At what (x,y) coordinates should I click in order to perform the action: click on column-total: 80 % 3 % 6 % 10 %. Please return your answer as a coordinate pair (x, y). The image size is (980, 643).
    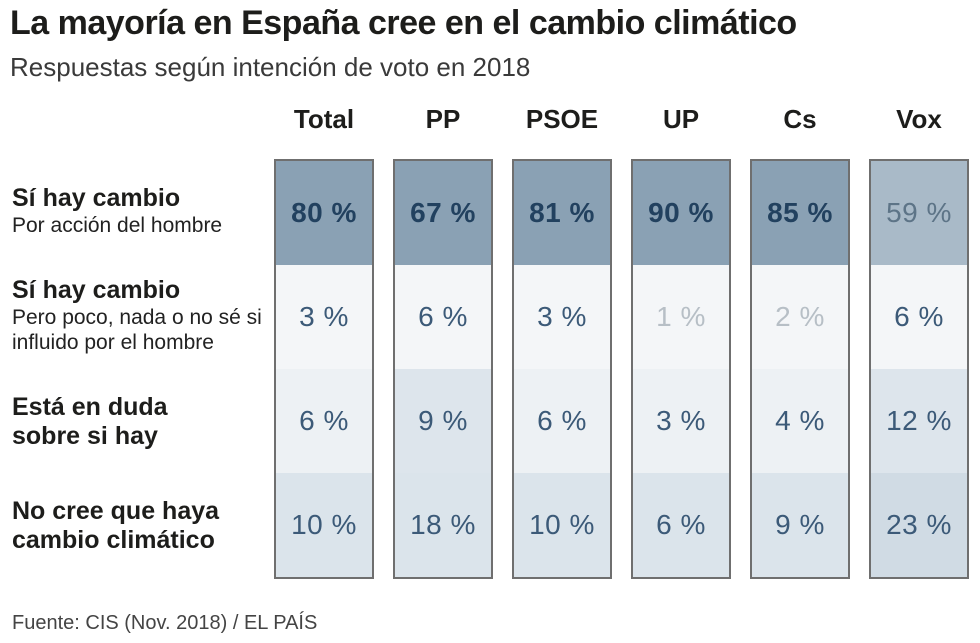
    Looking at the image, I should click on (324, 369).